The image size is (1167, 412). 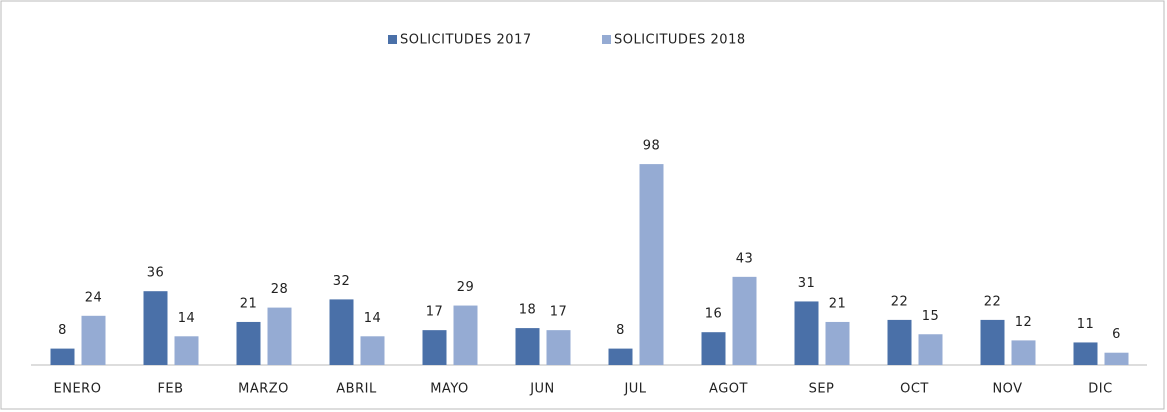 I want to click on data-label: 18, so click(x=528, y=310).